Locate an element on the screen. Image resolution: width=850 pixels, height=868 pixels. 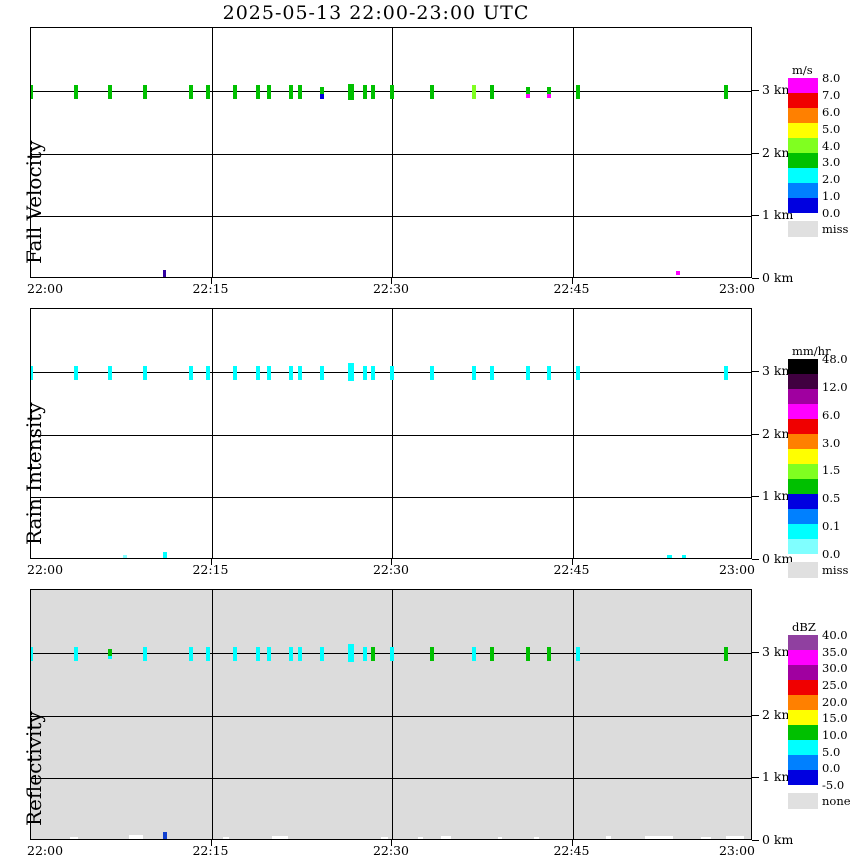
colorbar-tick-label: 10.0 is located at coordinates (835, 735).